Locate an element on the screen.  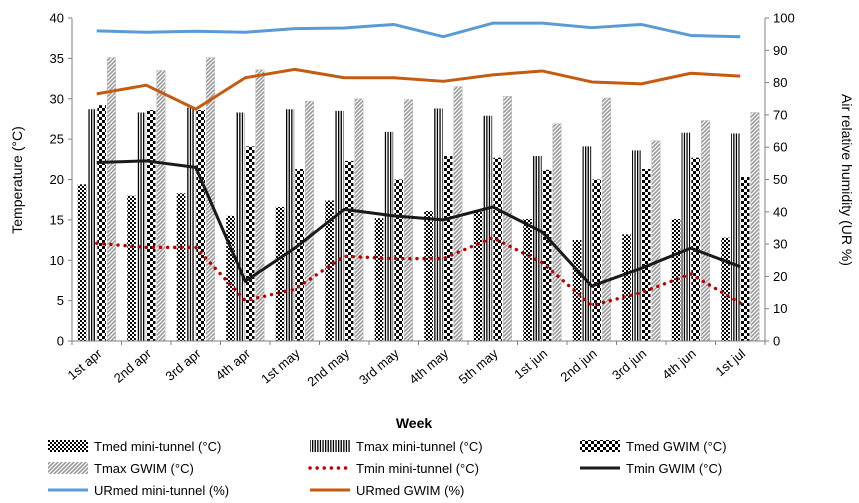
y-tick-label: 5 is located at coordinates (60, 300).